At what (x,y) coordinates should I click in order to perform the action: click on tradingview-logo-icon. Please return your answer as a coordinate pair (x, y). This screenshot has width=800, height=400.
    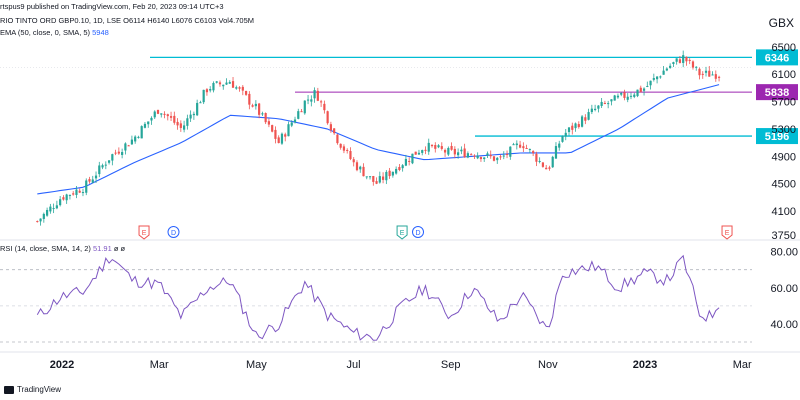
    Looking at the image, I should click on (9, 389).